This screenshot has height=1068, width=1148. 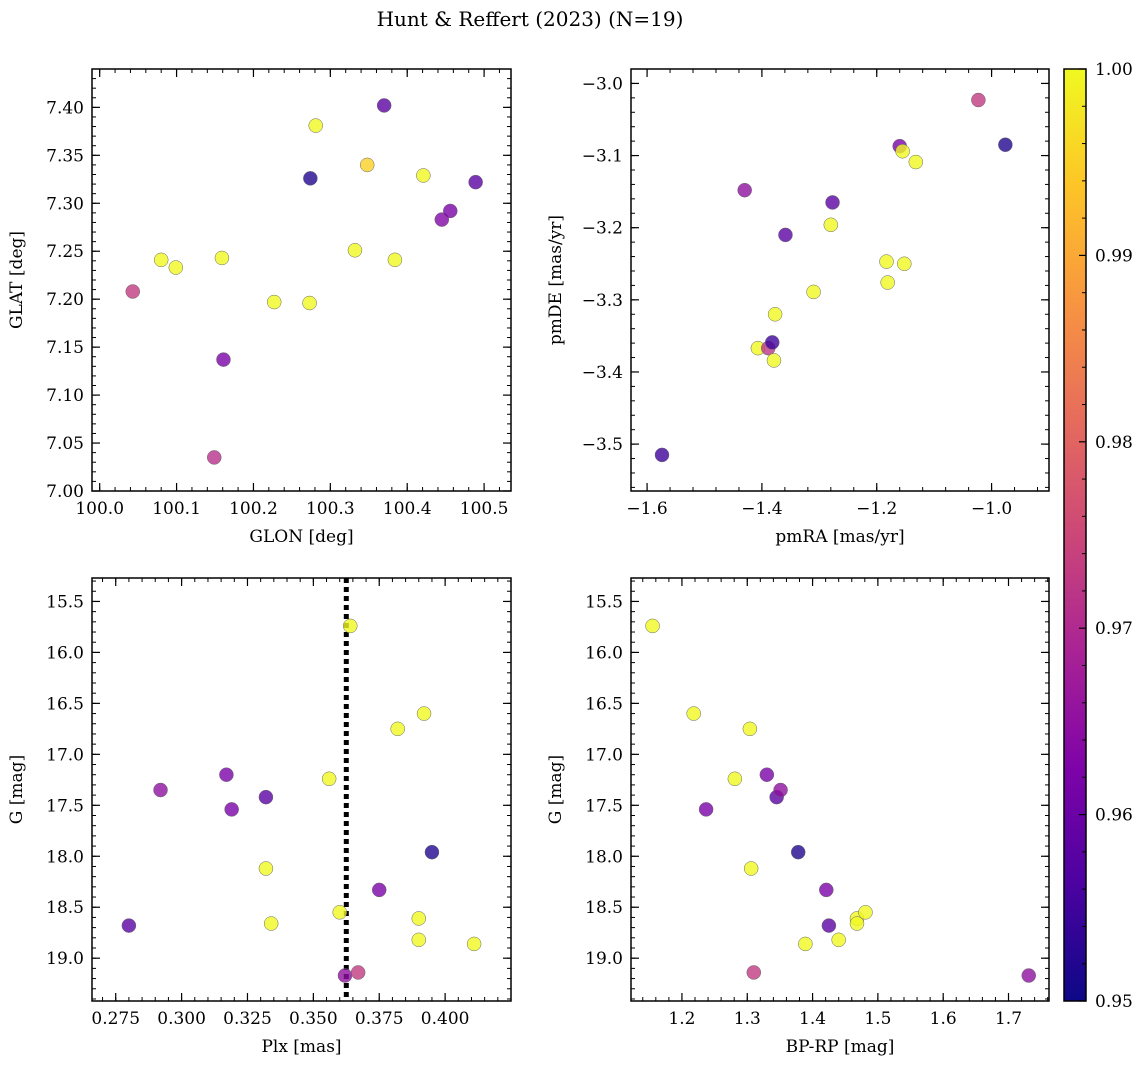 What do you see at coordinates (1114, 1002) in the screenshot?
I see `colorbar-tick-label: 0.95` at bounding box center [1114, 1002].